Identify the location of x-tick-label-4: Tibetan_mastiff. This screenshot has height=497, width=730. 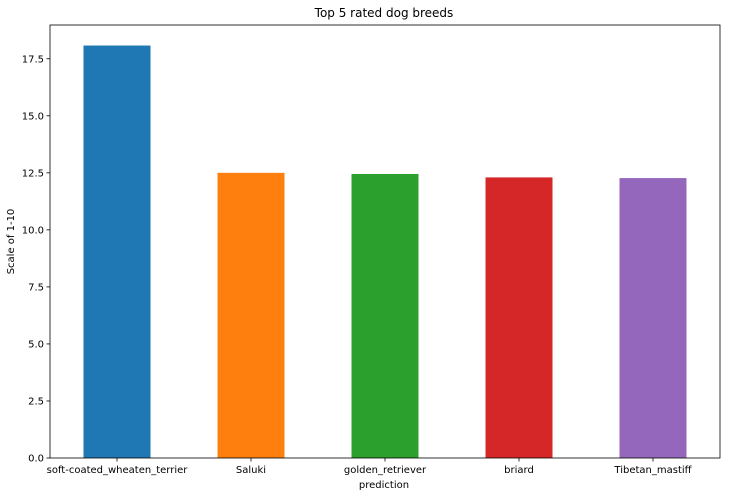
(652, 470).